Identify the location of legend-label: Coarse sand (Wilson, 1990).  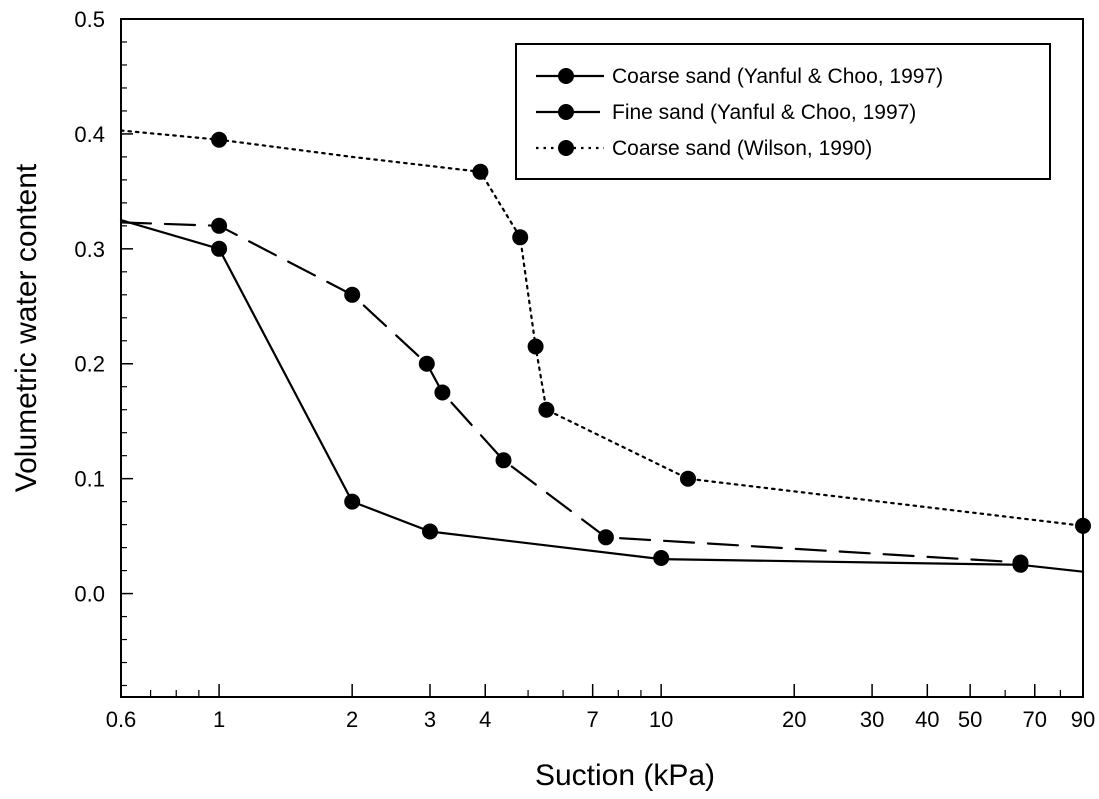
(742, 148).